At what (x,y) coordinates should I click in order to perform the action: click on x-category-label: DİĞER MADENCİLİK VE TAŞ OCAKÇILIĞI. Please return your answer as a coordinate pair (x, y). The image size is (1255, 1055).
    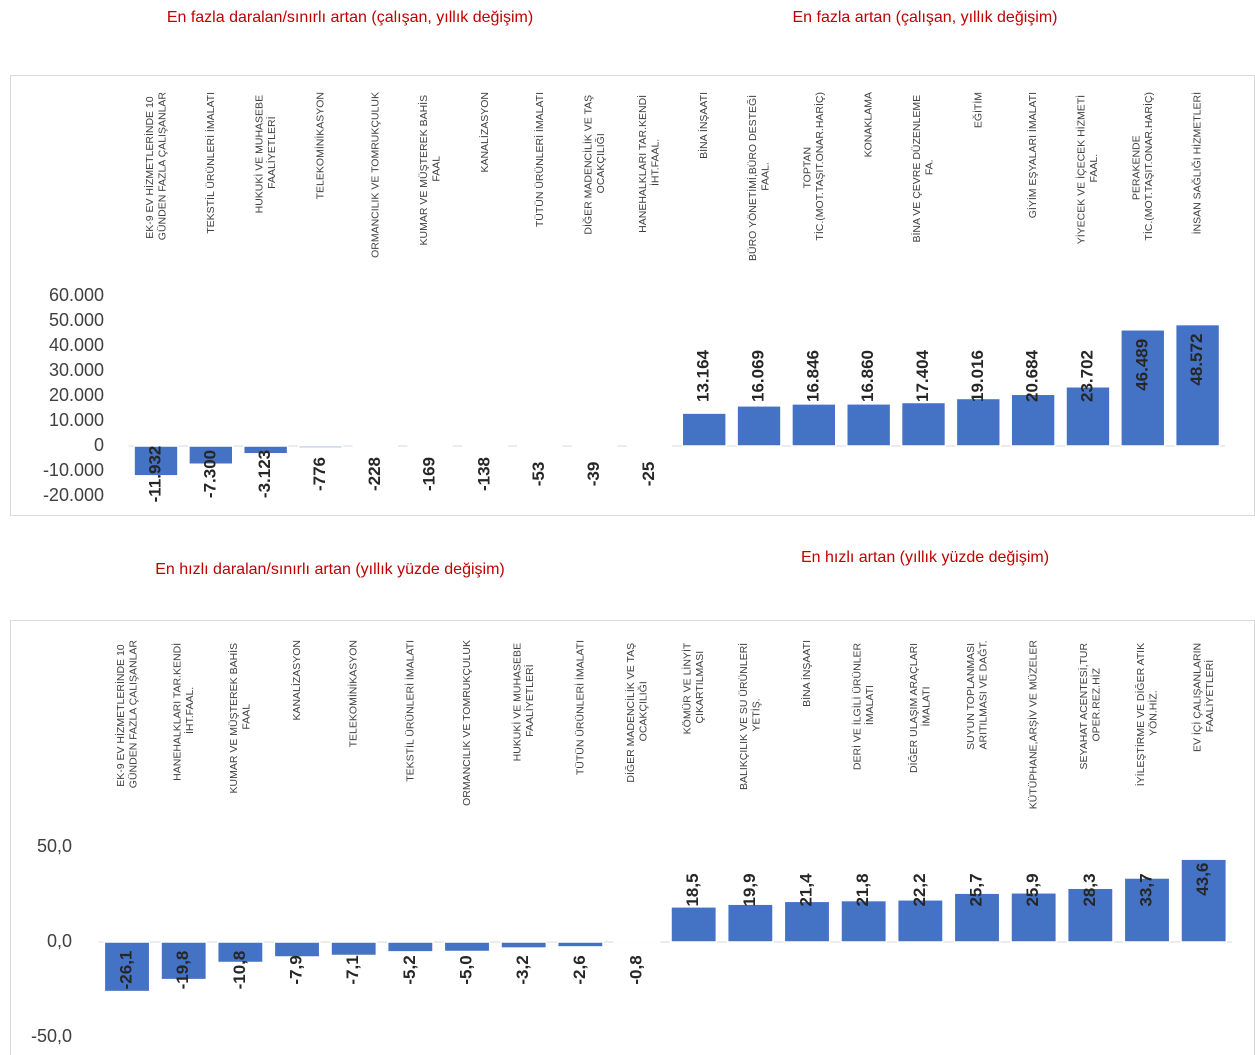
    Looking at the image, I should click on (637, 711).